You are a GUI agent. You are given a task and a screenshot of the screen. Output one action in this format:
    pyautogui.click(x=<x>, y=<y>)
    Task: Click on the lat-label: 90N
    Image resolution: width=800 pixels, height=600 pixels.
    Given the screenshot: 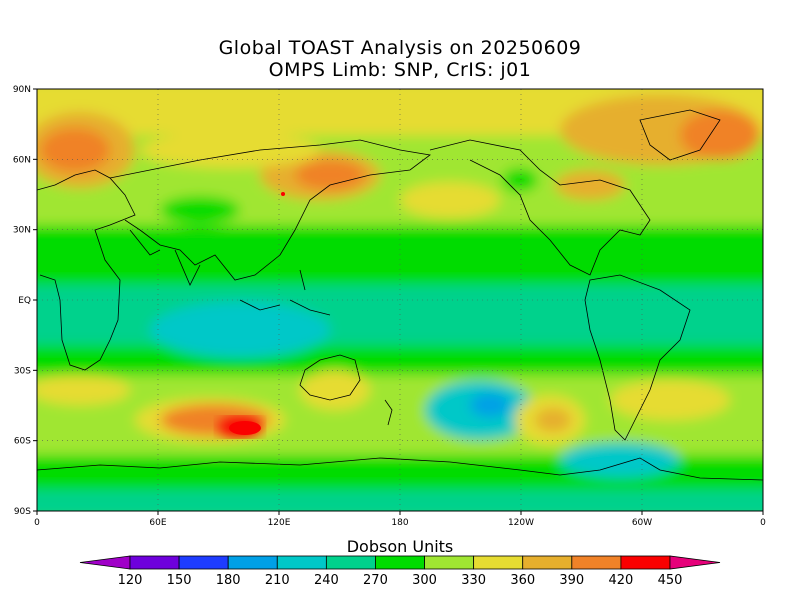 What is the action you would take?
    pyautogui.click(x=22, y=90)
    